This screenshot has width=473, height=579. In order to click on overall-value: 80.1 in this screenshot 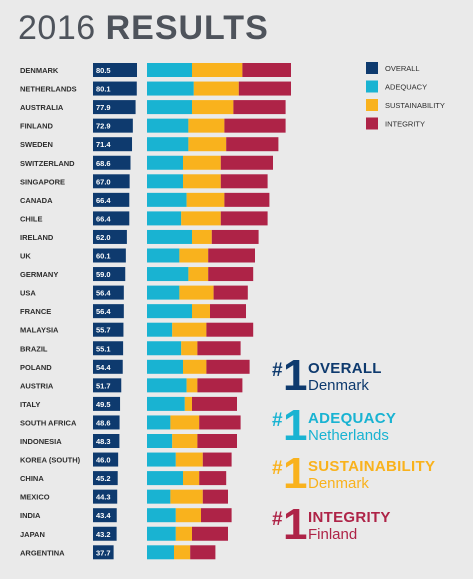, I will do `click(103, 89)`.